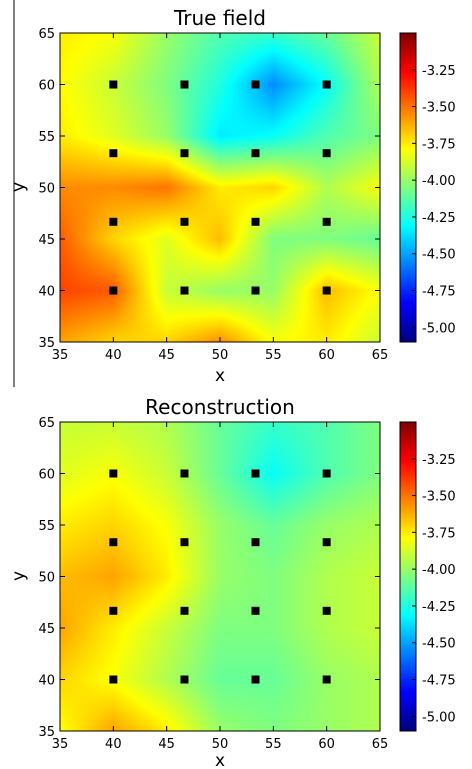 This screenshot has width=472, height=769. I want to click on x-tick-label: 65, so click(380, 355).